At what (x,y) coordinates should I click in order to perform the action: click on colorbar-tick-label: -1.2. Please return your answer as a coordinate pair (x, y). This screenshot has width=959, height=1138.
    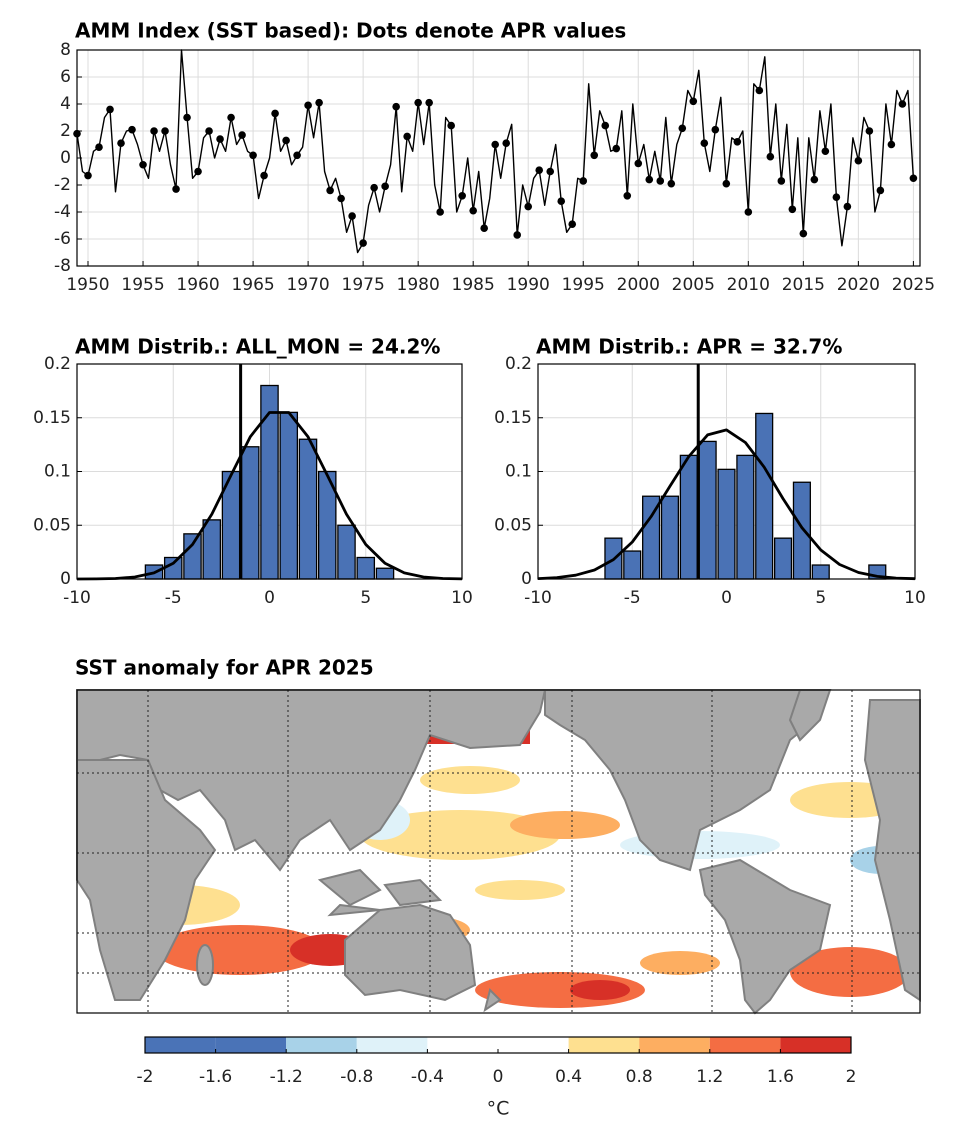
    Looking at the image, I should click on (286, 1077).